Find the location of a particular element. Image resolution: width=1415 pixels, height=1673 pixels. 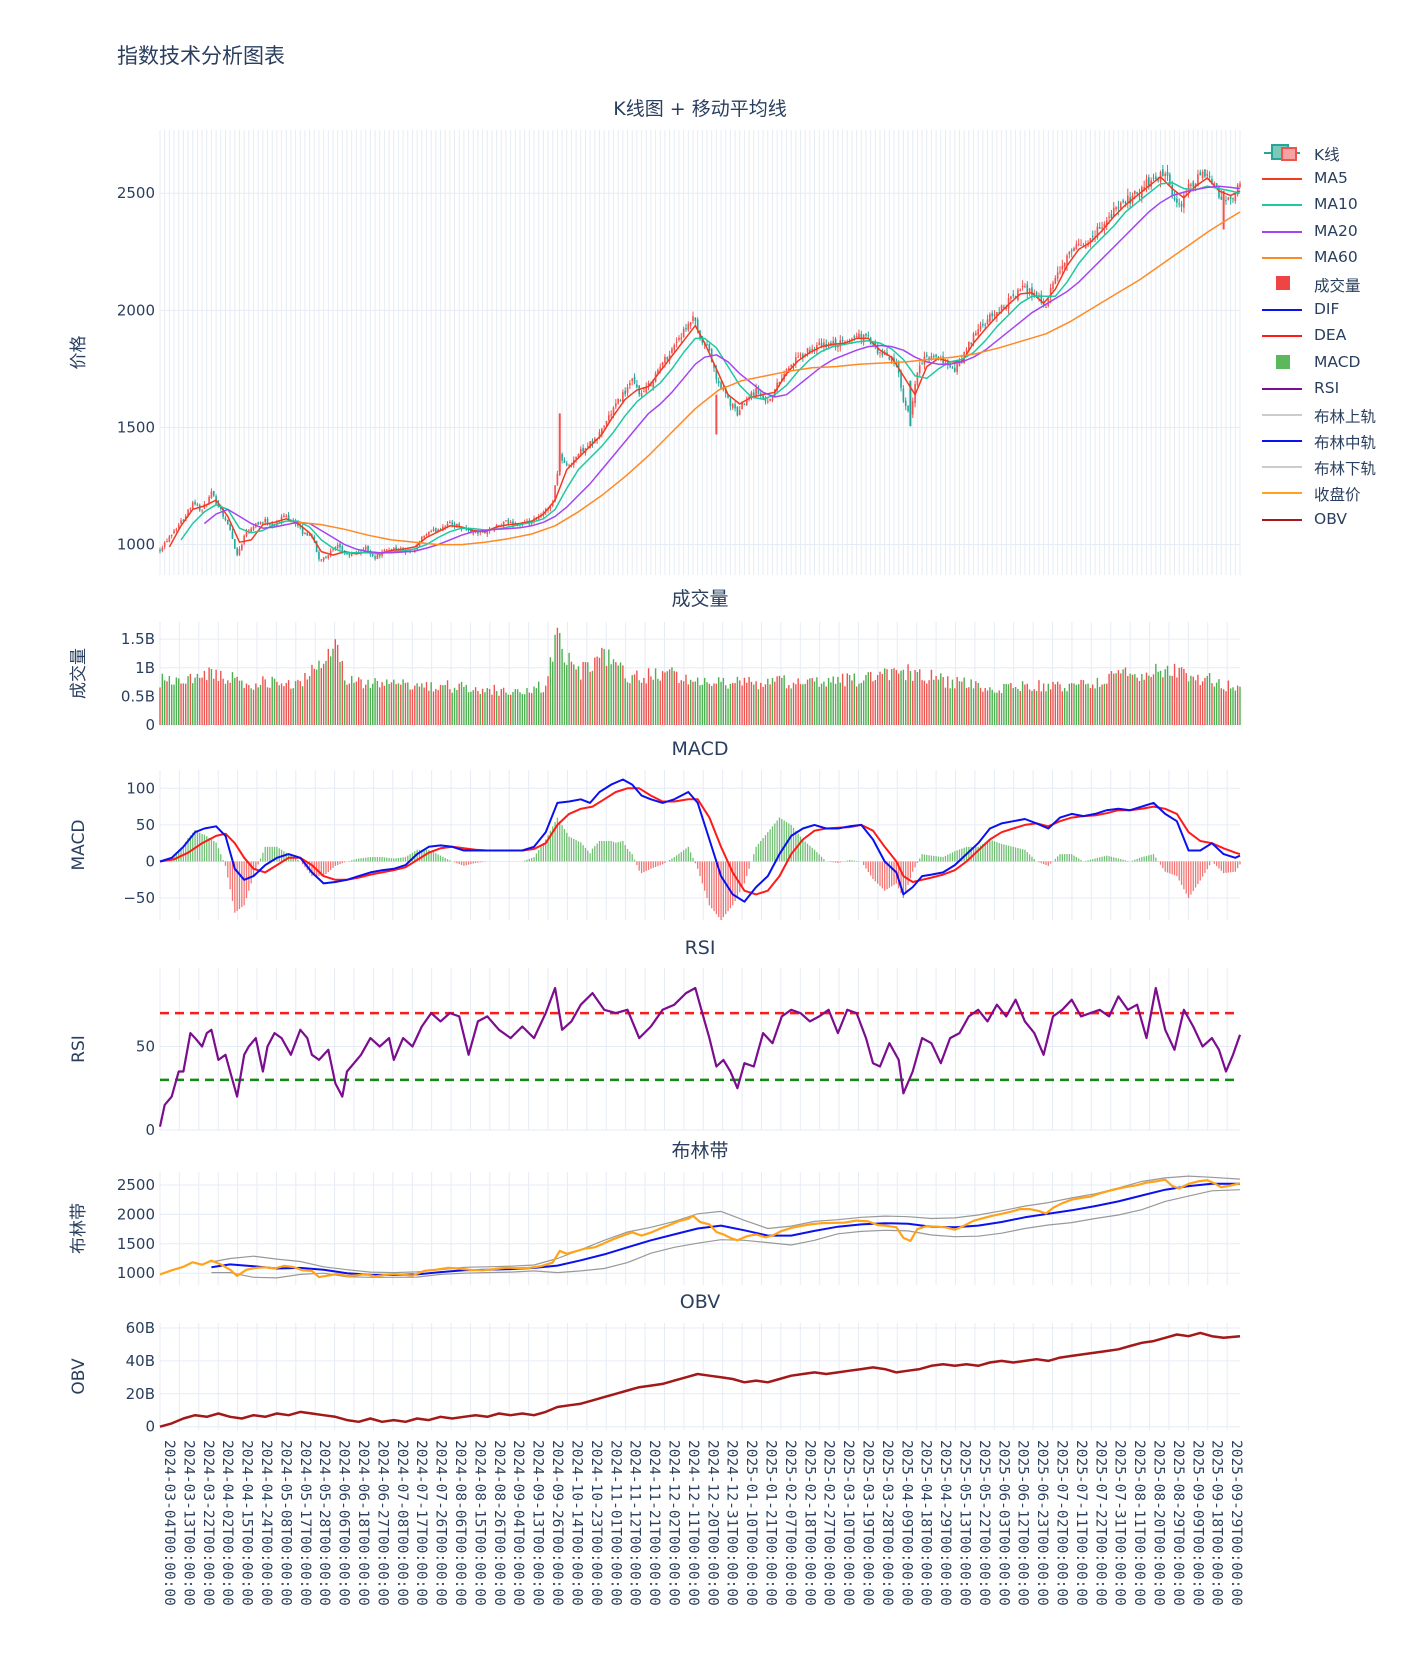

legend-item: OBV is located at coordinates (1337, 520).